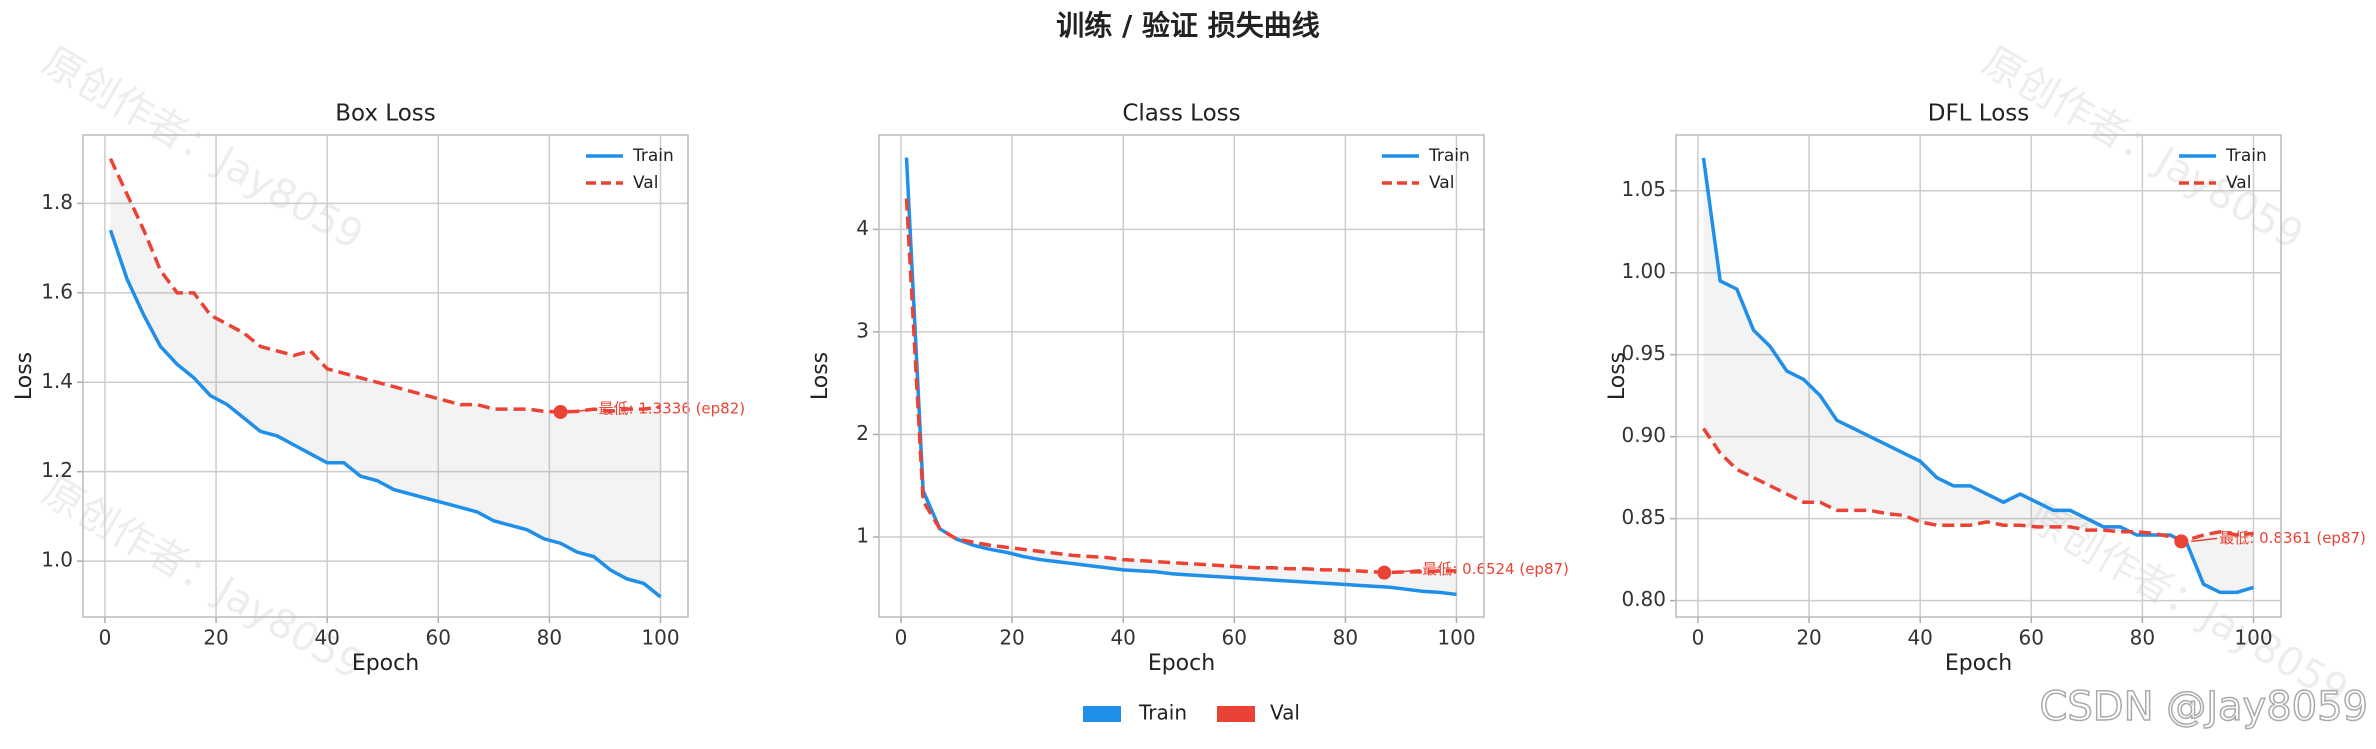 This screenshot has height=749, width=2376. I want to click on y-tick-label: 1.8, so click(57, 202).